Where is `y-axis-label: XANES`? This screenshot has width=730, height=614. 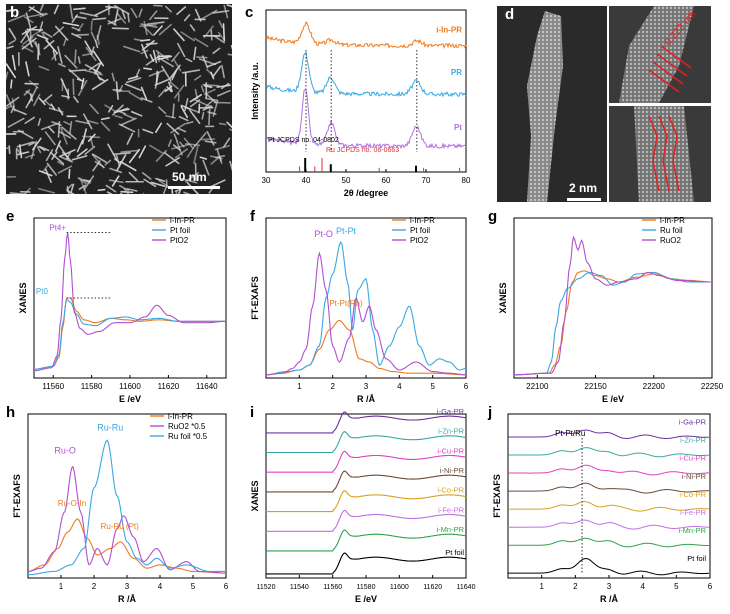
y-axis-label: XANES is located at coordinates (503, 297).